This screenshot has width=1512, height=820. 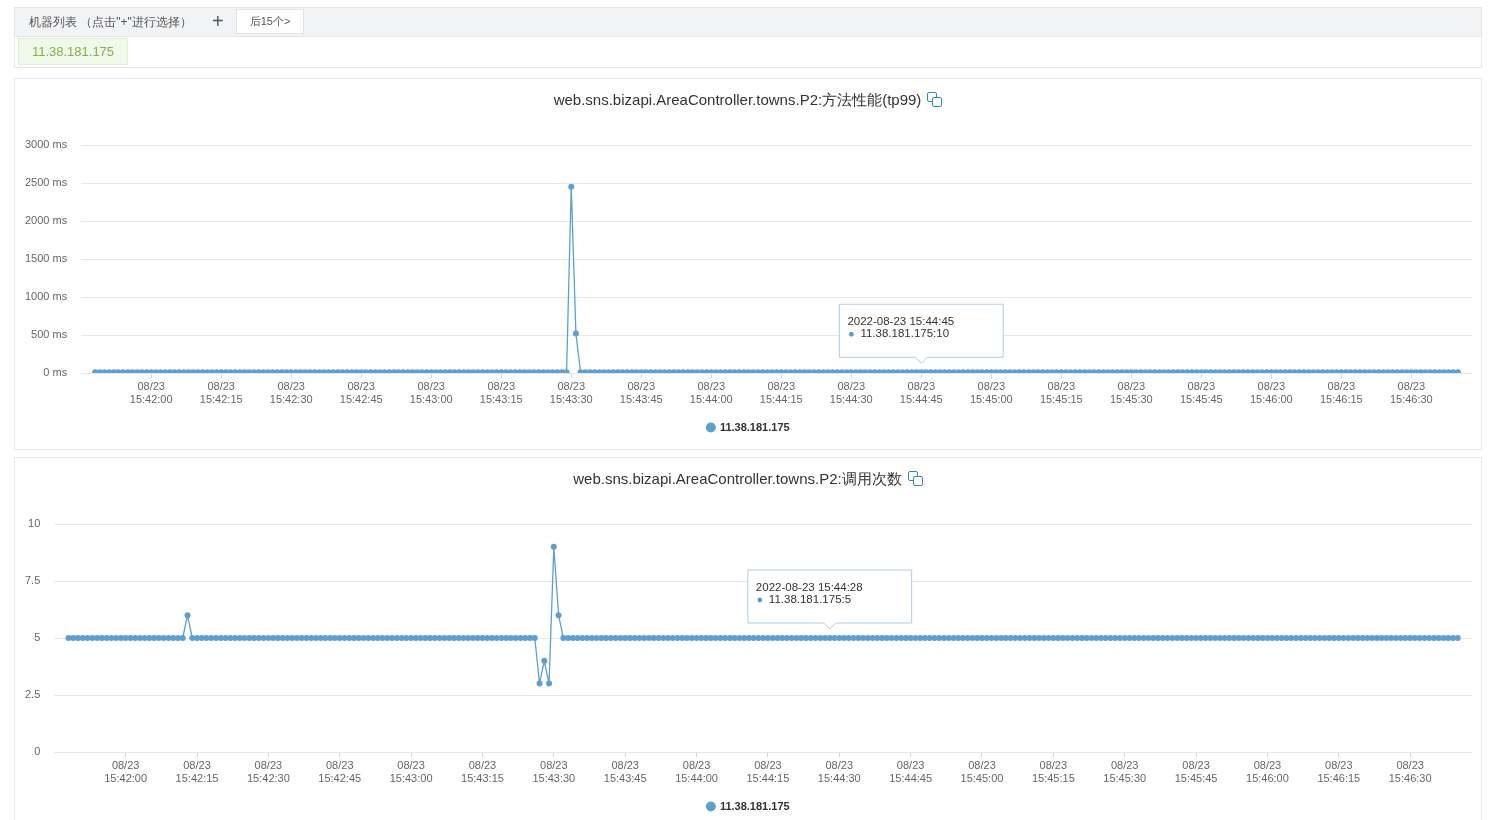 I want to click on y-tick-label: 0, so click(x=37, y=751).